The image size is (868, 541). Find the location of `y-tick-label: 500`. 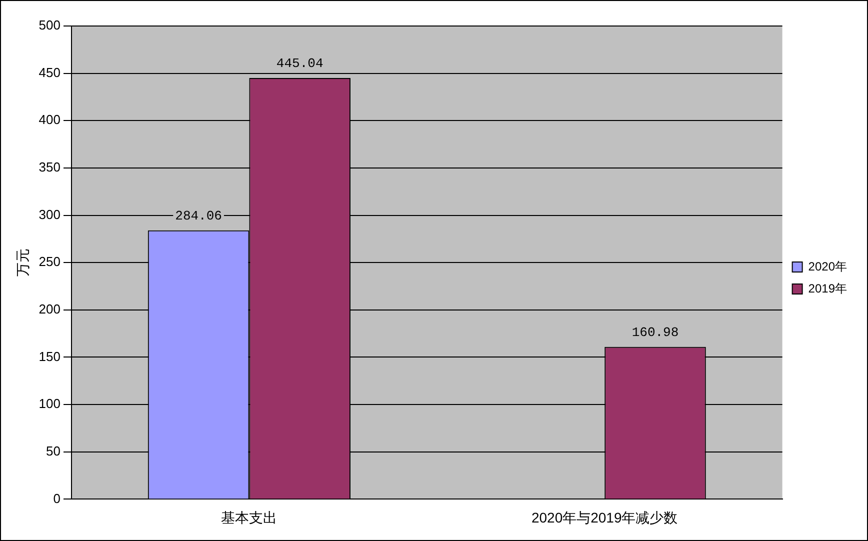

y-tick-label: 500 is located at coordinates (49, 25).